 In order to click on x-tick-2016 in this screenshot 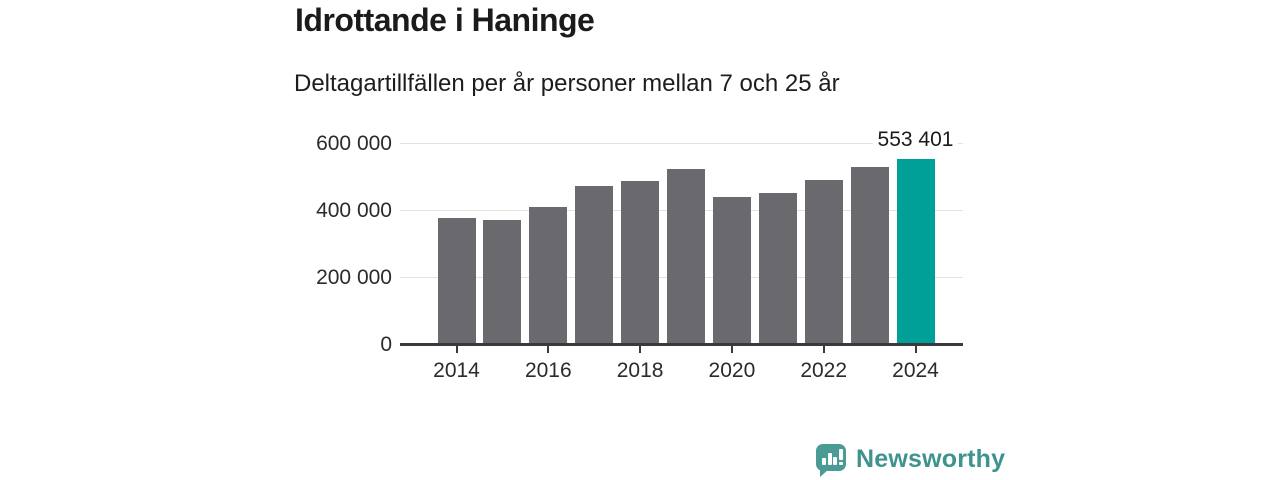, I will do `click(548, 349)`.